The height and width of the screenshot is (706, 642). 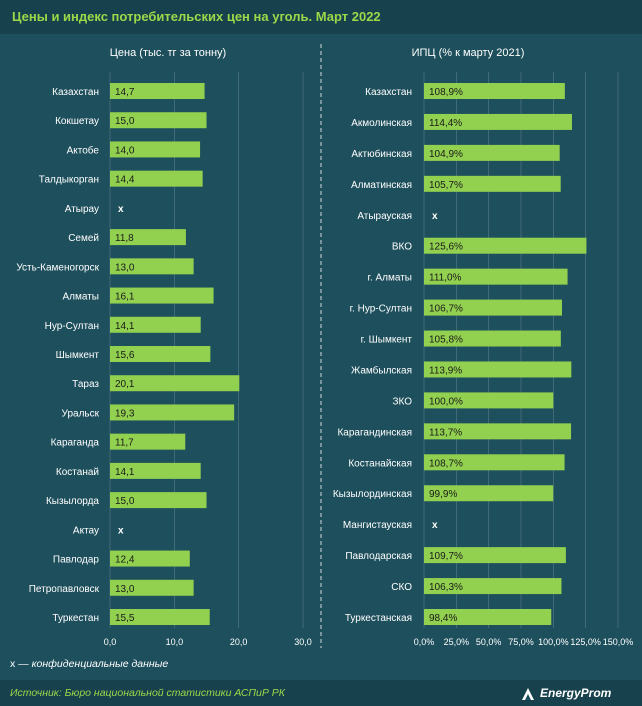 What do you see at coordinates (374, 432) in the screenshot?
I see `category-label: Карагандинская` at bounding box center [374, 432].